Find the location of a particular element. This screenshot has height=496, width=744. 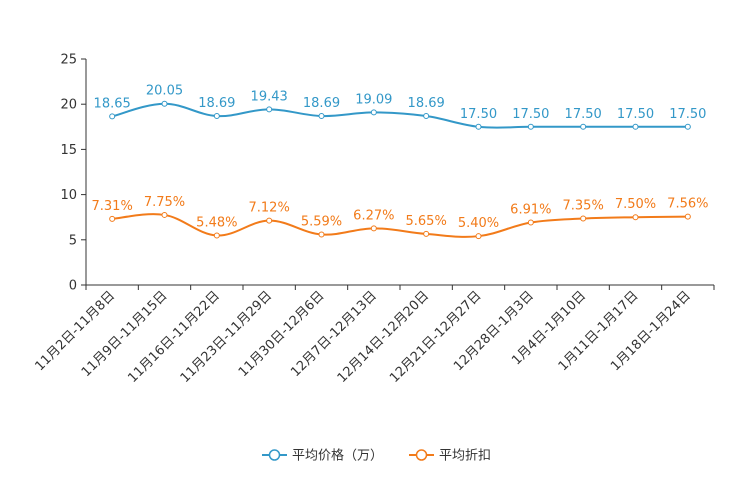

data-label: 20.05 is located at coordinates (164, 91).